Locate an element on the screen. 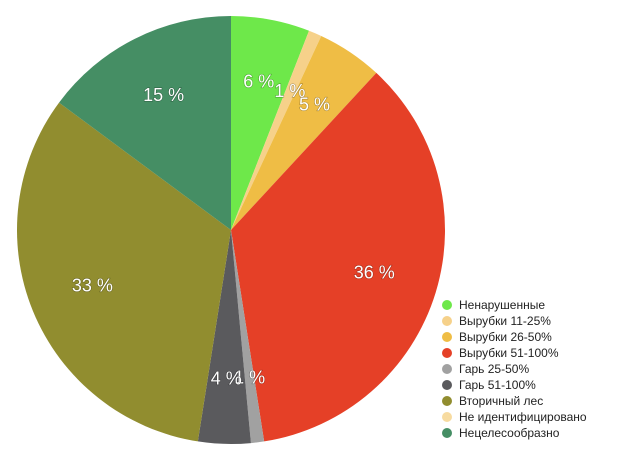 Image resolution: width=620 pixels, height=467 pixels. legend-item-6: Гарь 51-100% is located at coordinates (528, 385).